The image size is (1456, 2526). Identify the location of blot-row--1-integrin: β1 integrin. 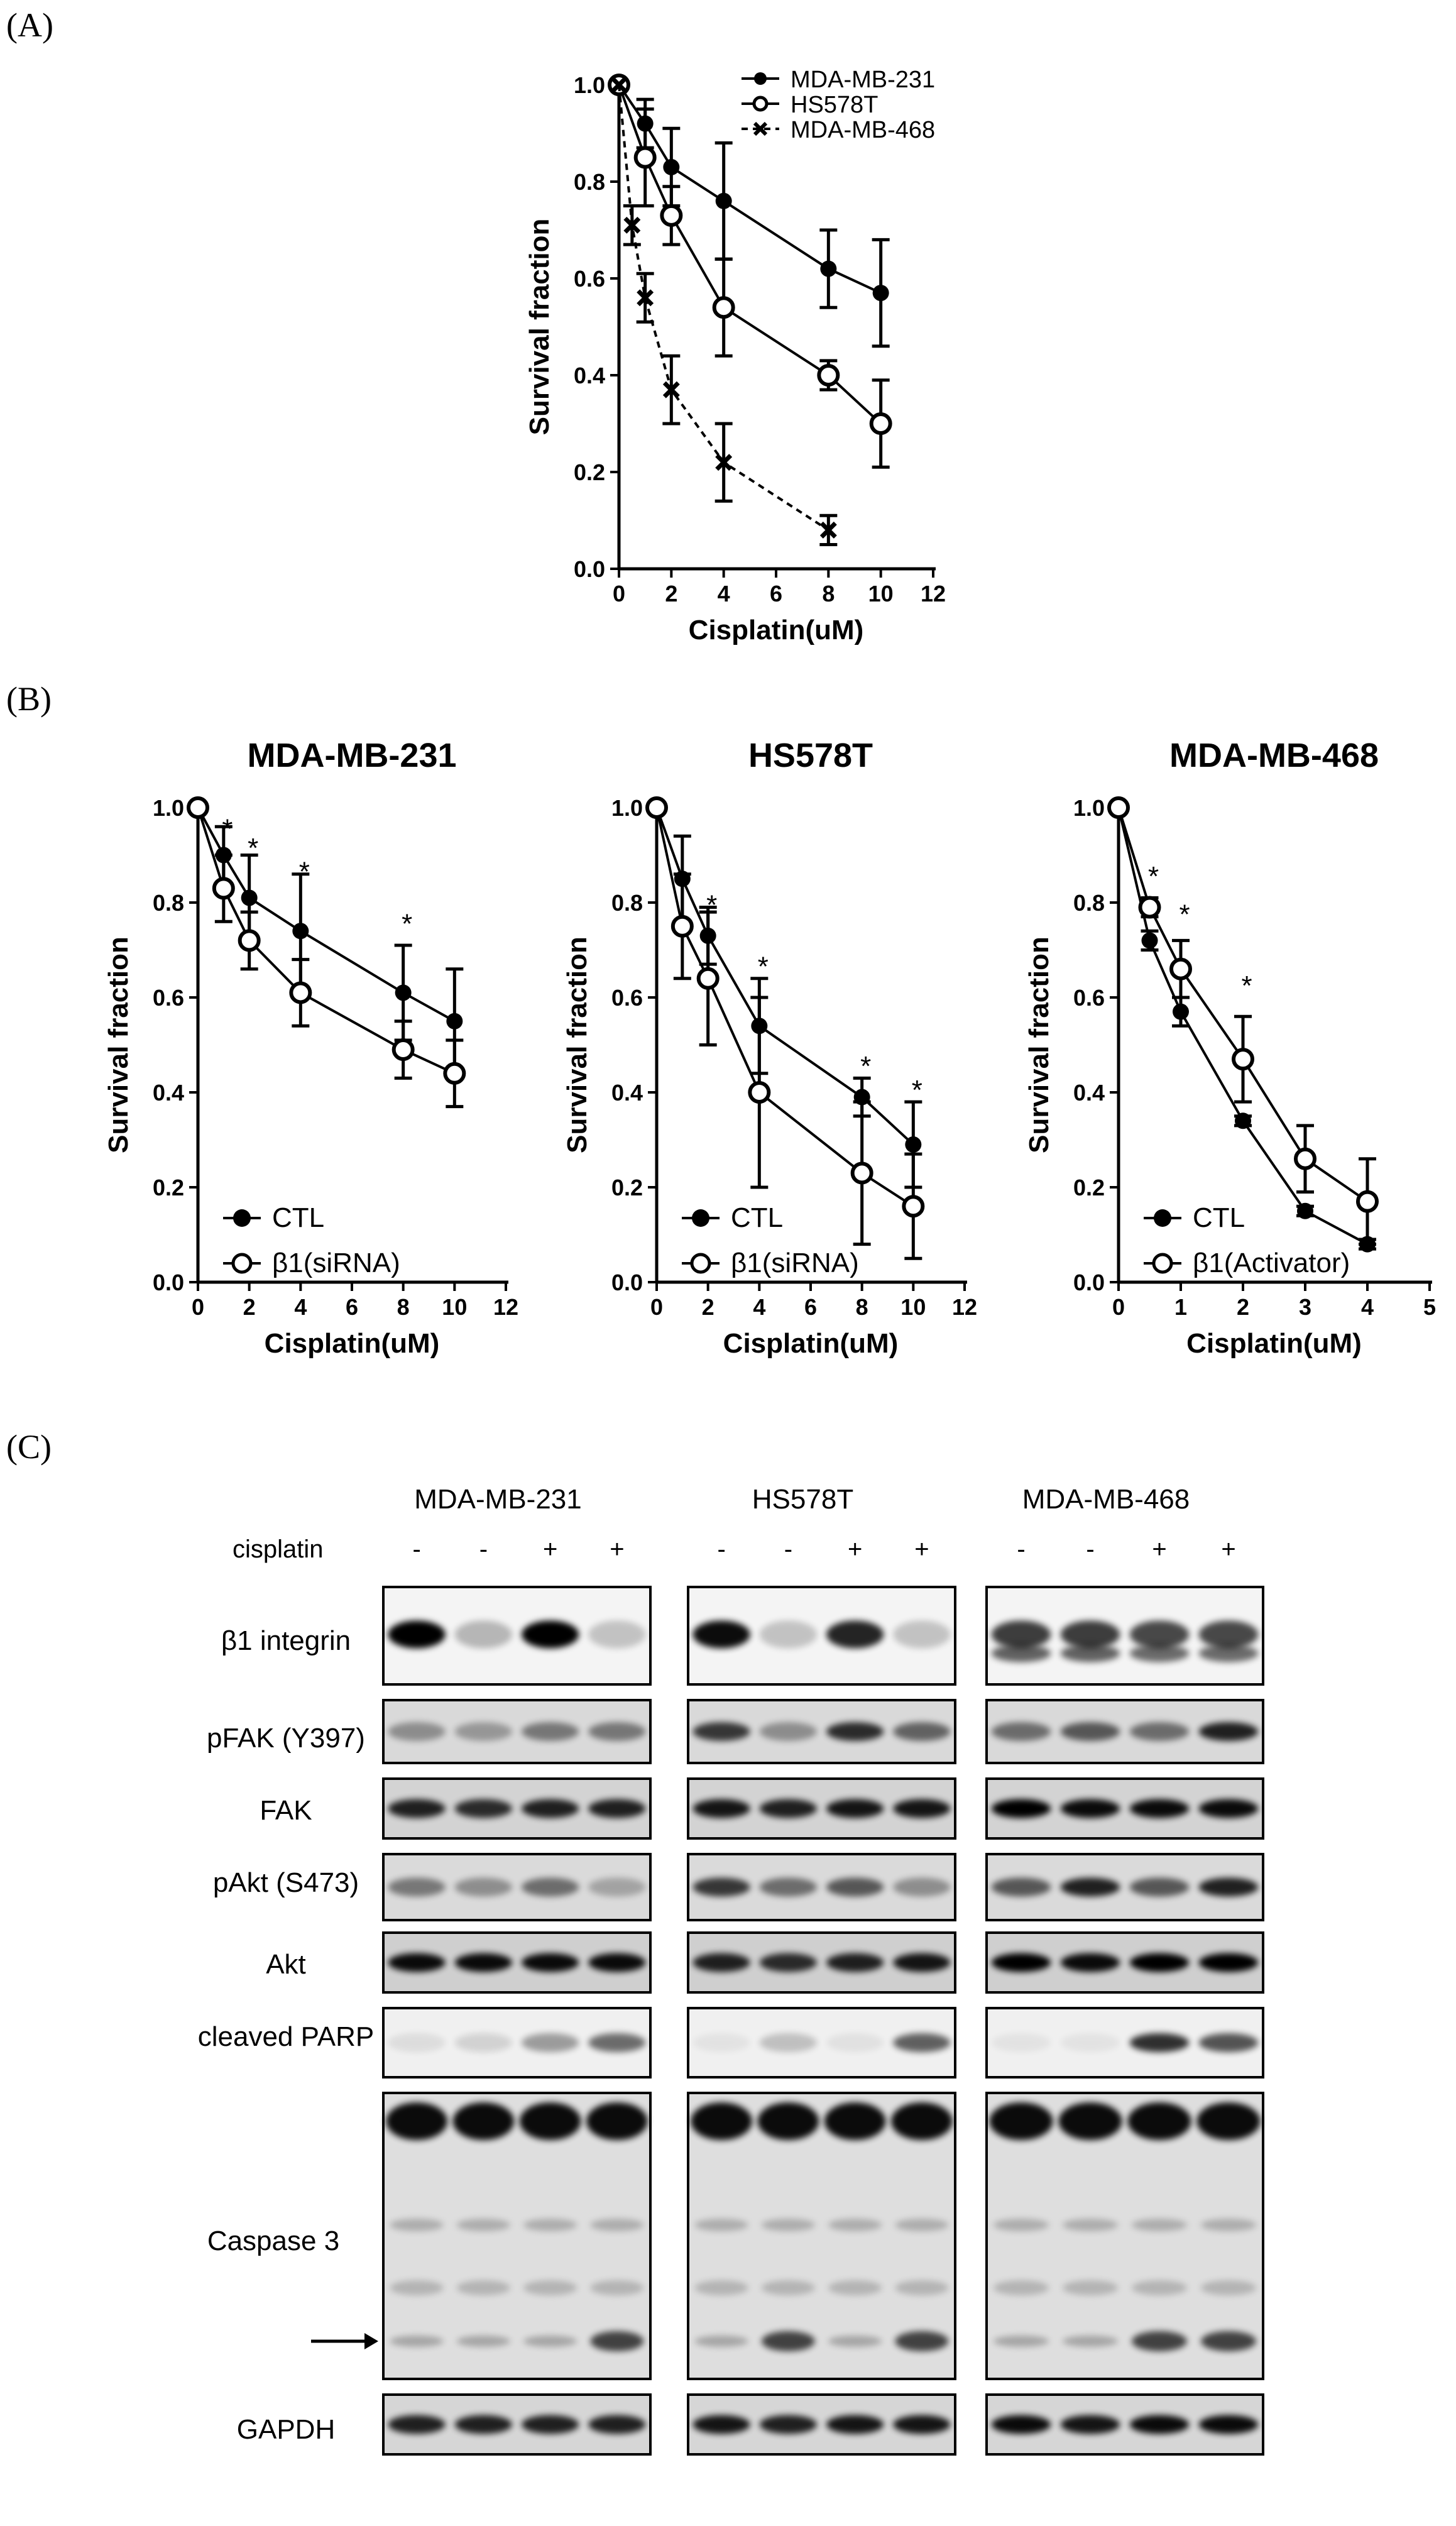
(742, 1636).